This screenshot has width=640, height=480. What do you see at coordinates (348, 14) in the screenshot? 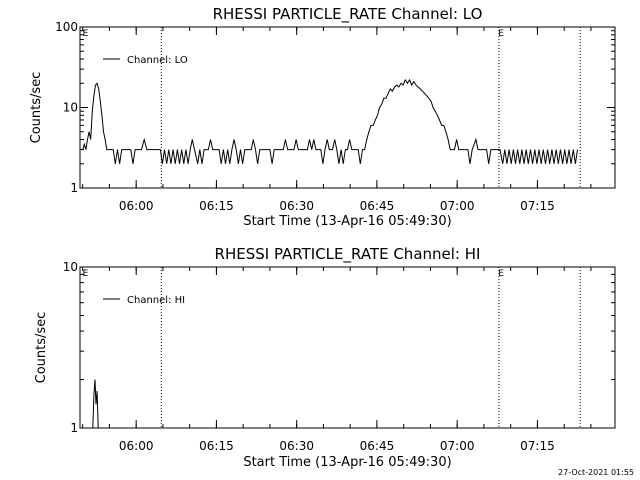
I see `chart-title: RHESSI PARTICLE_RATE Channel: LO` at bounding box center [348, 14].